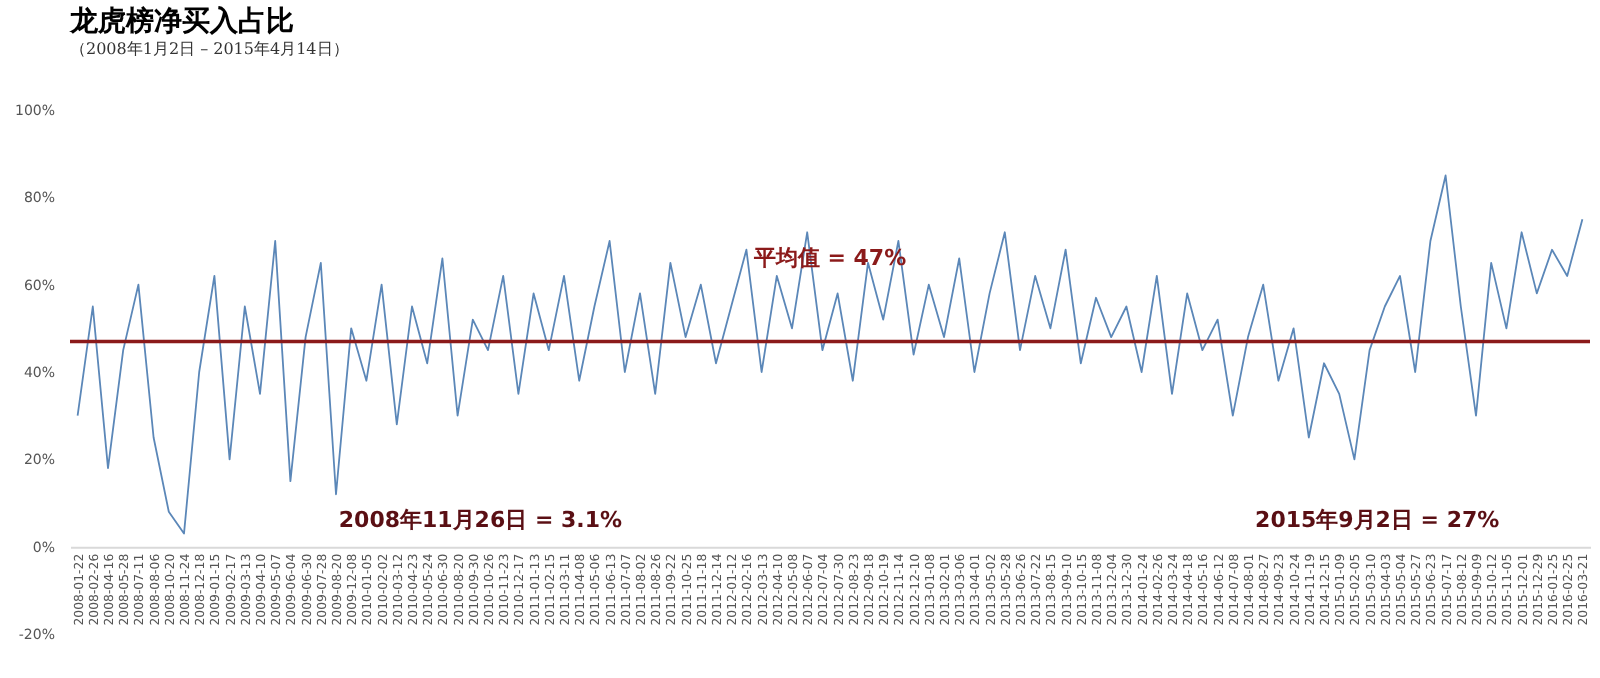 The height and width of the screenshot is (678, 1600). Describe the element at coordinates (209, 49) in the screenshot. I see `chart-subtitle: （2008年1月2日 – 2015年4月14日）` at that location.